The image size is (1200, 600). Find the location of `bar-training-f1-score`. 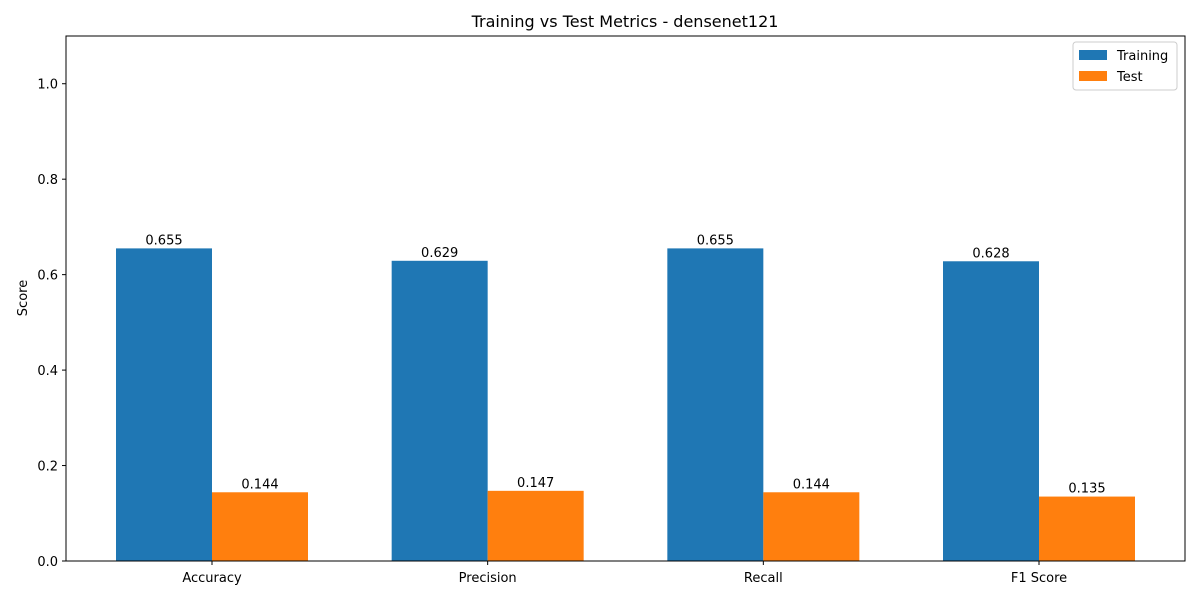

bar-training-f1-score is located at coordinates (991, 411).